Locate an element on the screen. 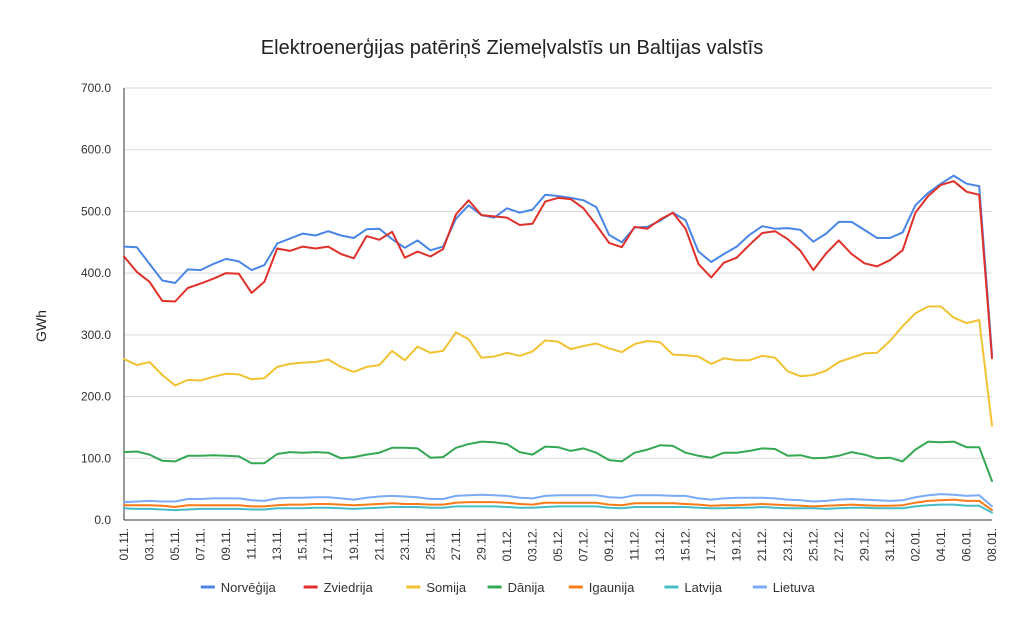  series-line-latvija is located at coordinates (558, 508).